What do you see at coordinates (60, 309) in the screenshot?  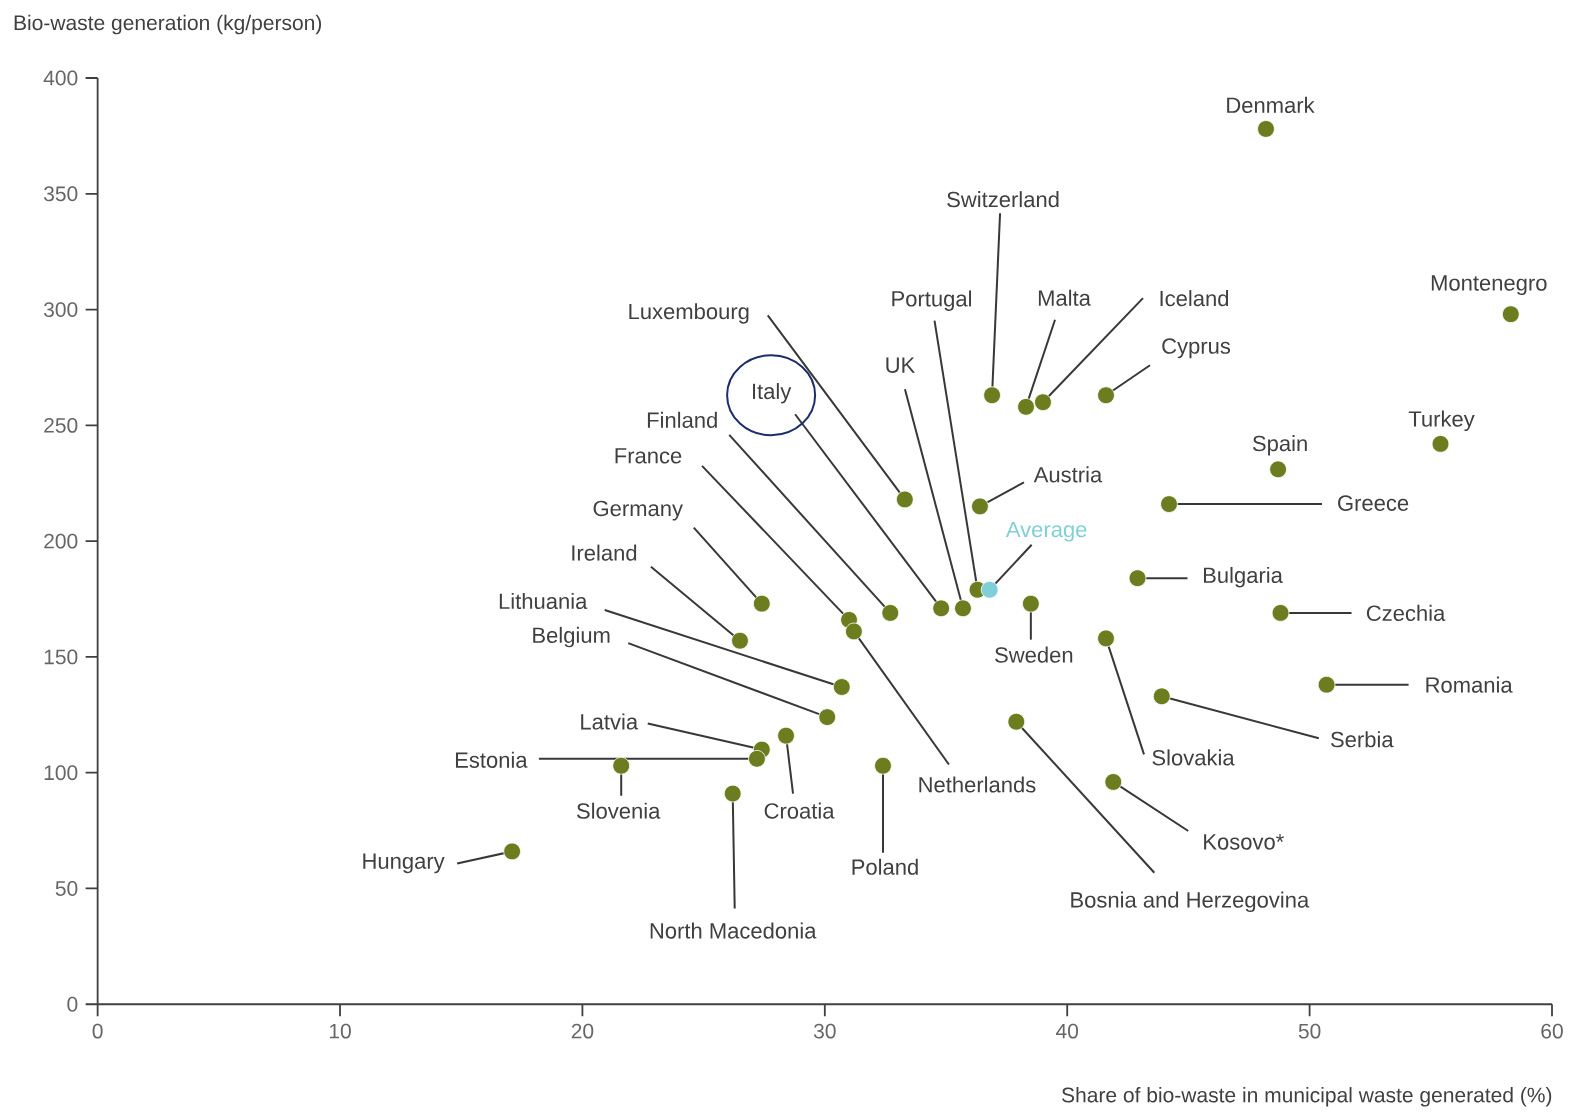 I see `y-tick-label: 300` at bounding box center [60, 309].